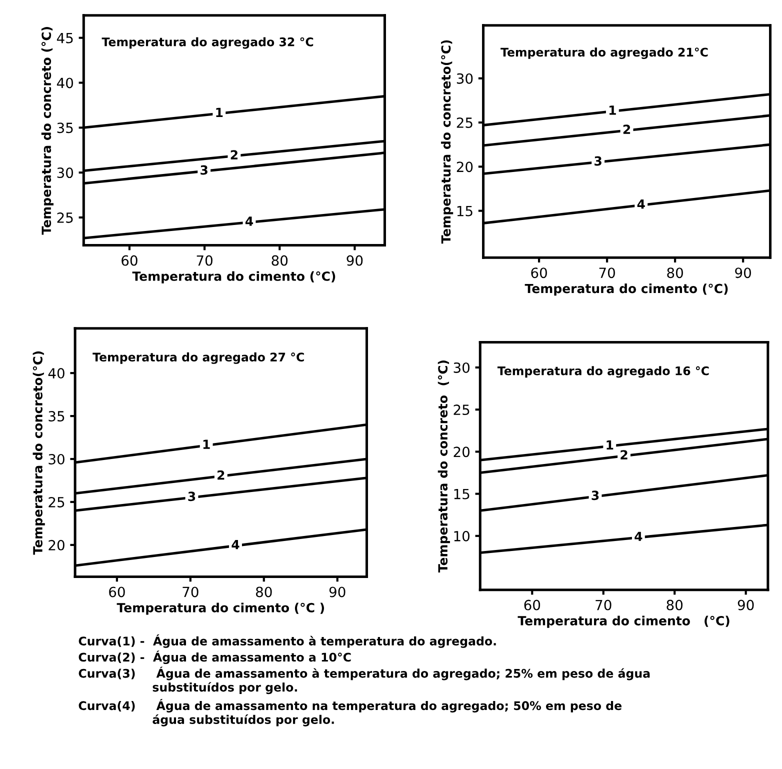 Image resolution: width=782 pixels, height=769 pixels. Describe the element at coordinates (604, 53) in the screenshot. I see `text: Temperatura do agregado 21°C` at that location.